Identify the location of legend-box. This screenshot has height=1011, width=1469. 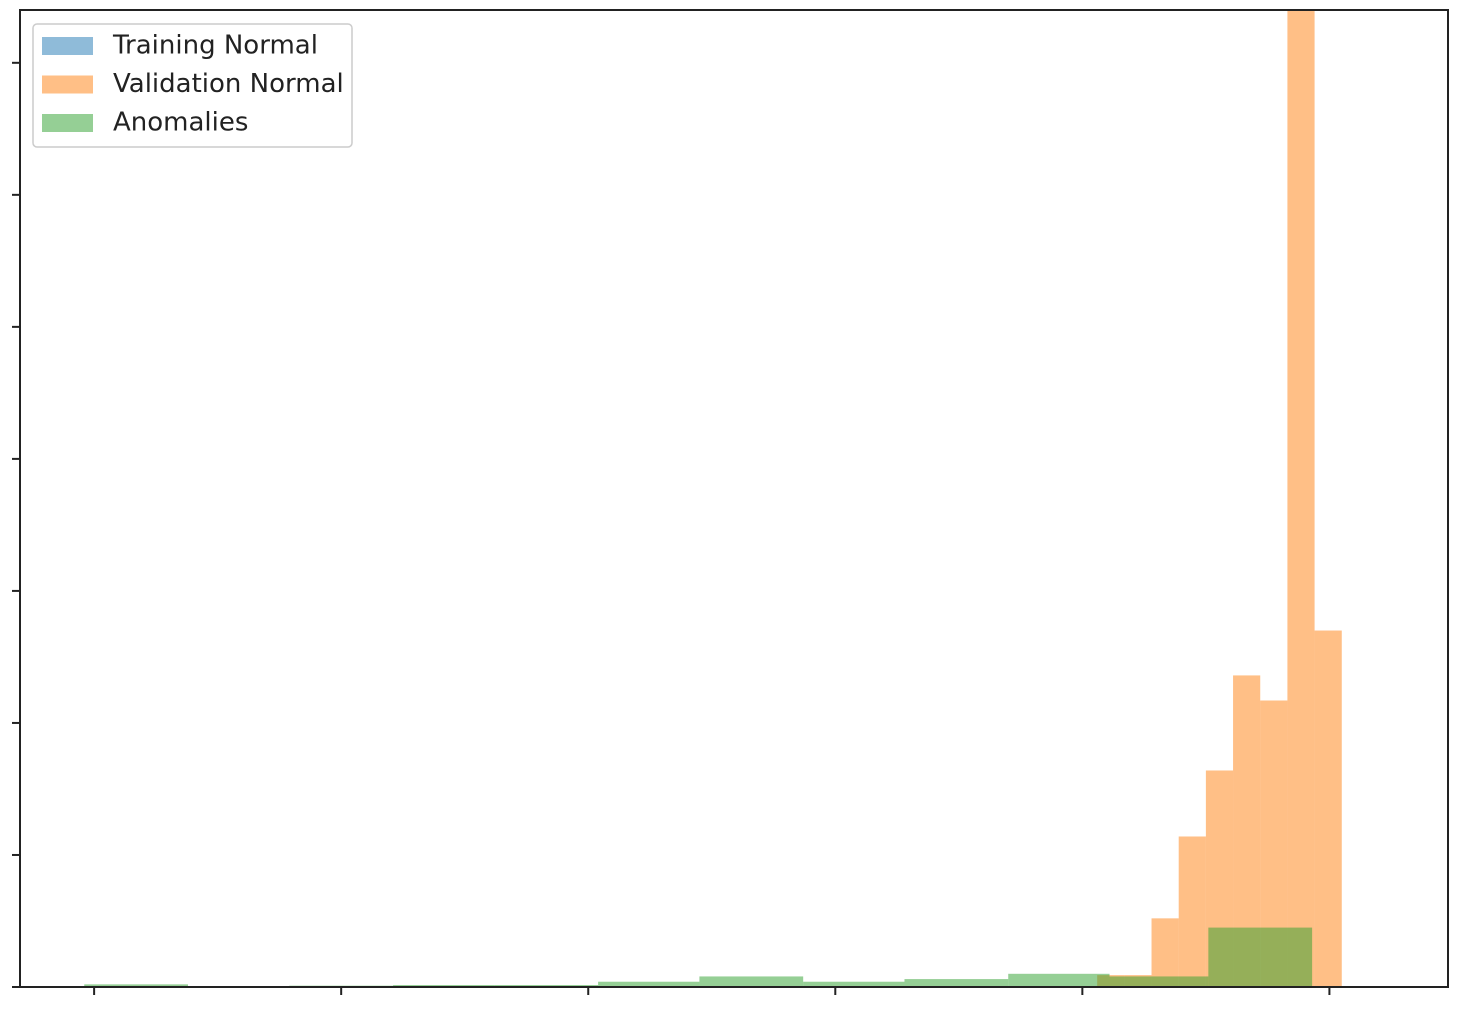
(192, 85).